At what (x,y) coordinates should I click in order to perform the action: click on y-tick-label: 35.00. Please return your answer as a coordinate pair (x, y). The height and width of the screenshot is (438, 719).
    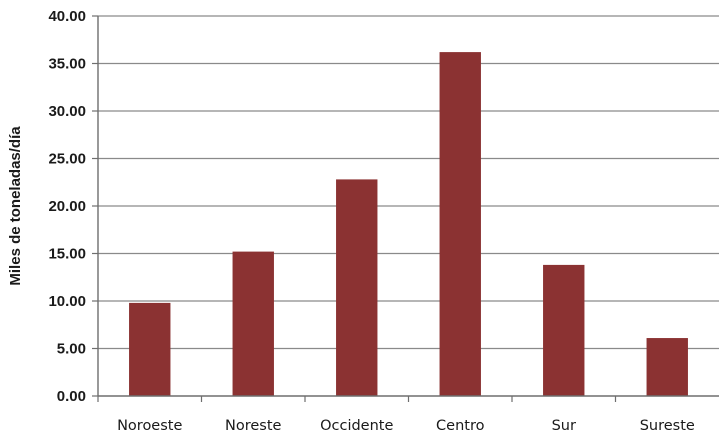
    Looking at the image, I should click on (67, 64).